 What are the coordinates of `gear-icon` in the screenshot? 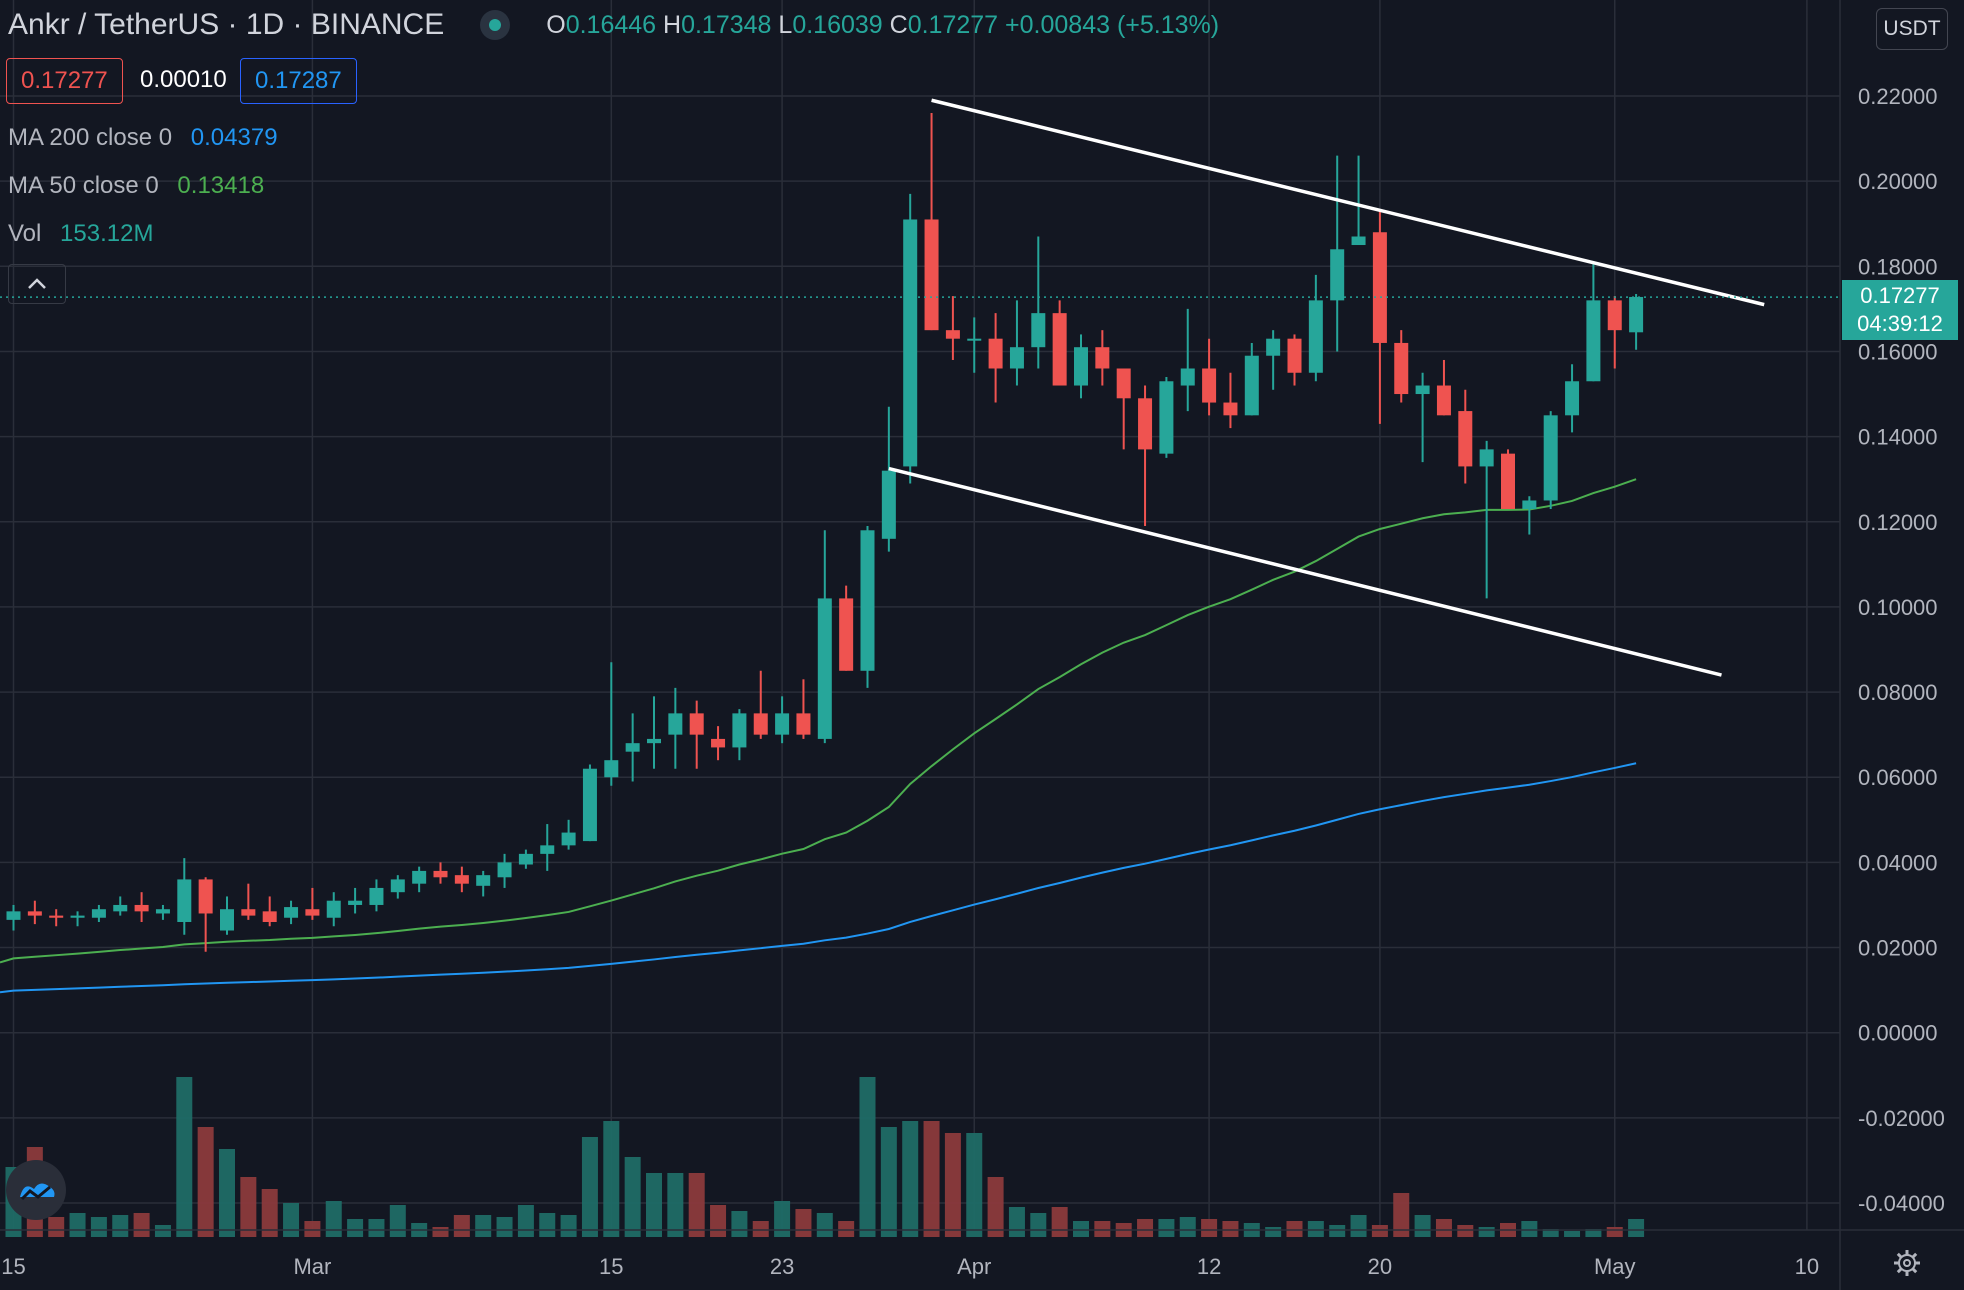 It's located at (1907, 1263).